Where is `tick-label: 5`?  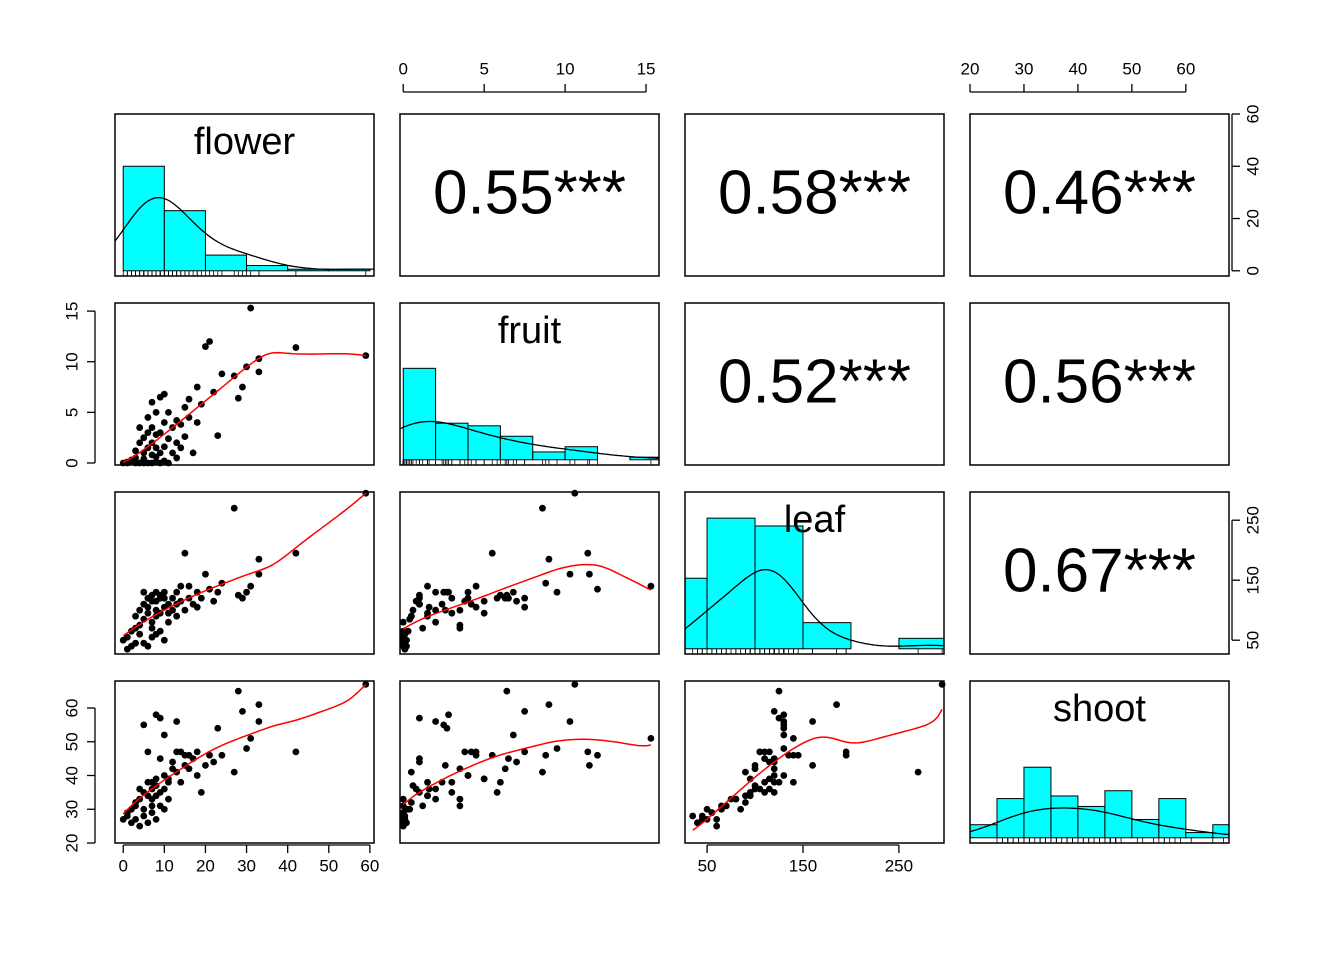
tick-label: 5 is located at coordinates (483, 68).